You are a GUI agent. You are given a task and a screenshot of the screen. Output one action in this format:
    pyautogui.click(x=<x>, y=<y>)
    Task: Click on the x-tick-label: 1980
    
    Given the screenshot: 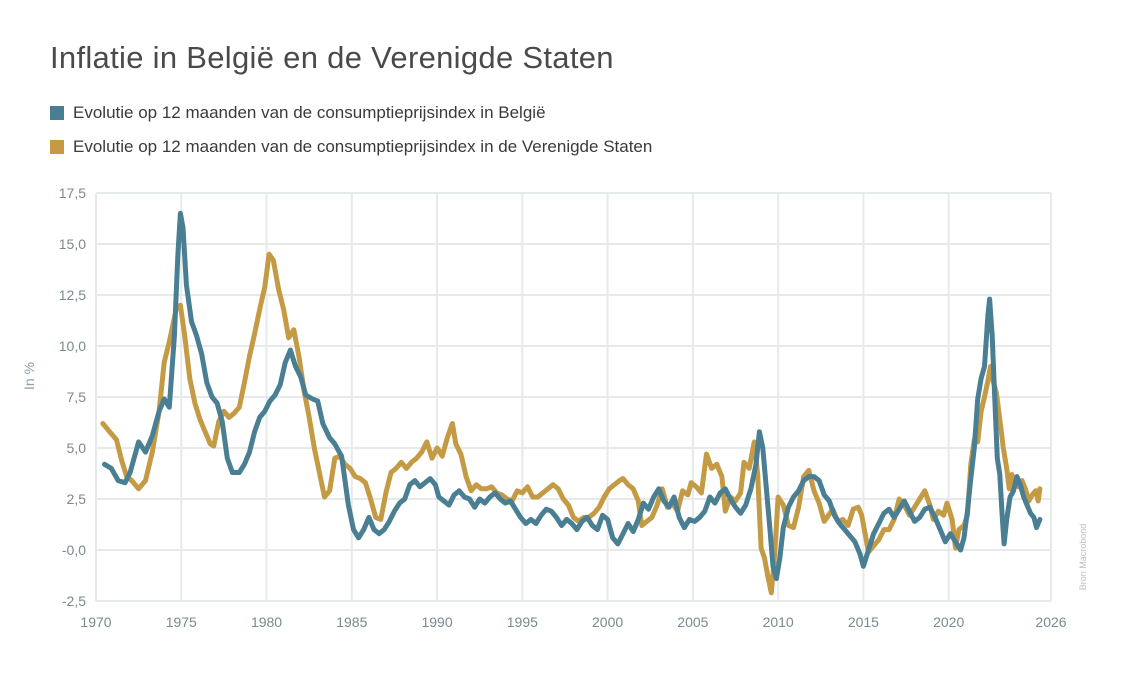 What is the action you would take?
    pyautogui.click(x=266, y=622)
    